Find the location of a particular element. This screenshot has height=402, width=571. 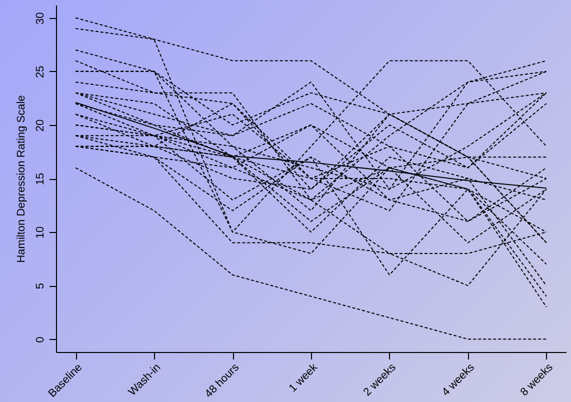

y-tick-label: 25 is located at coordinates (40, 72).